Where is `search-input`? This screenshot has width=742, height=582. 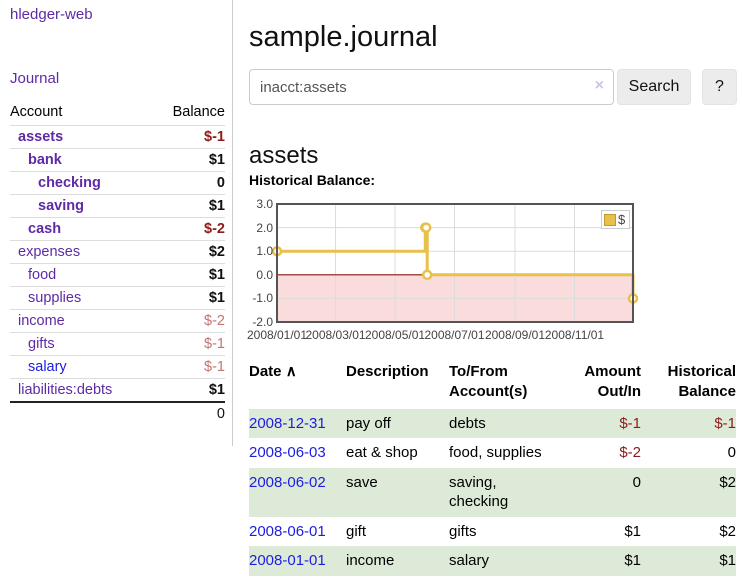
search-input is located at coordinates (431, 87).